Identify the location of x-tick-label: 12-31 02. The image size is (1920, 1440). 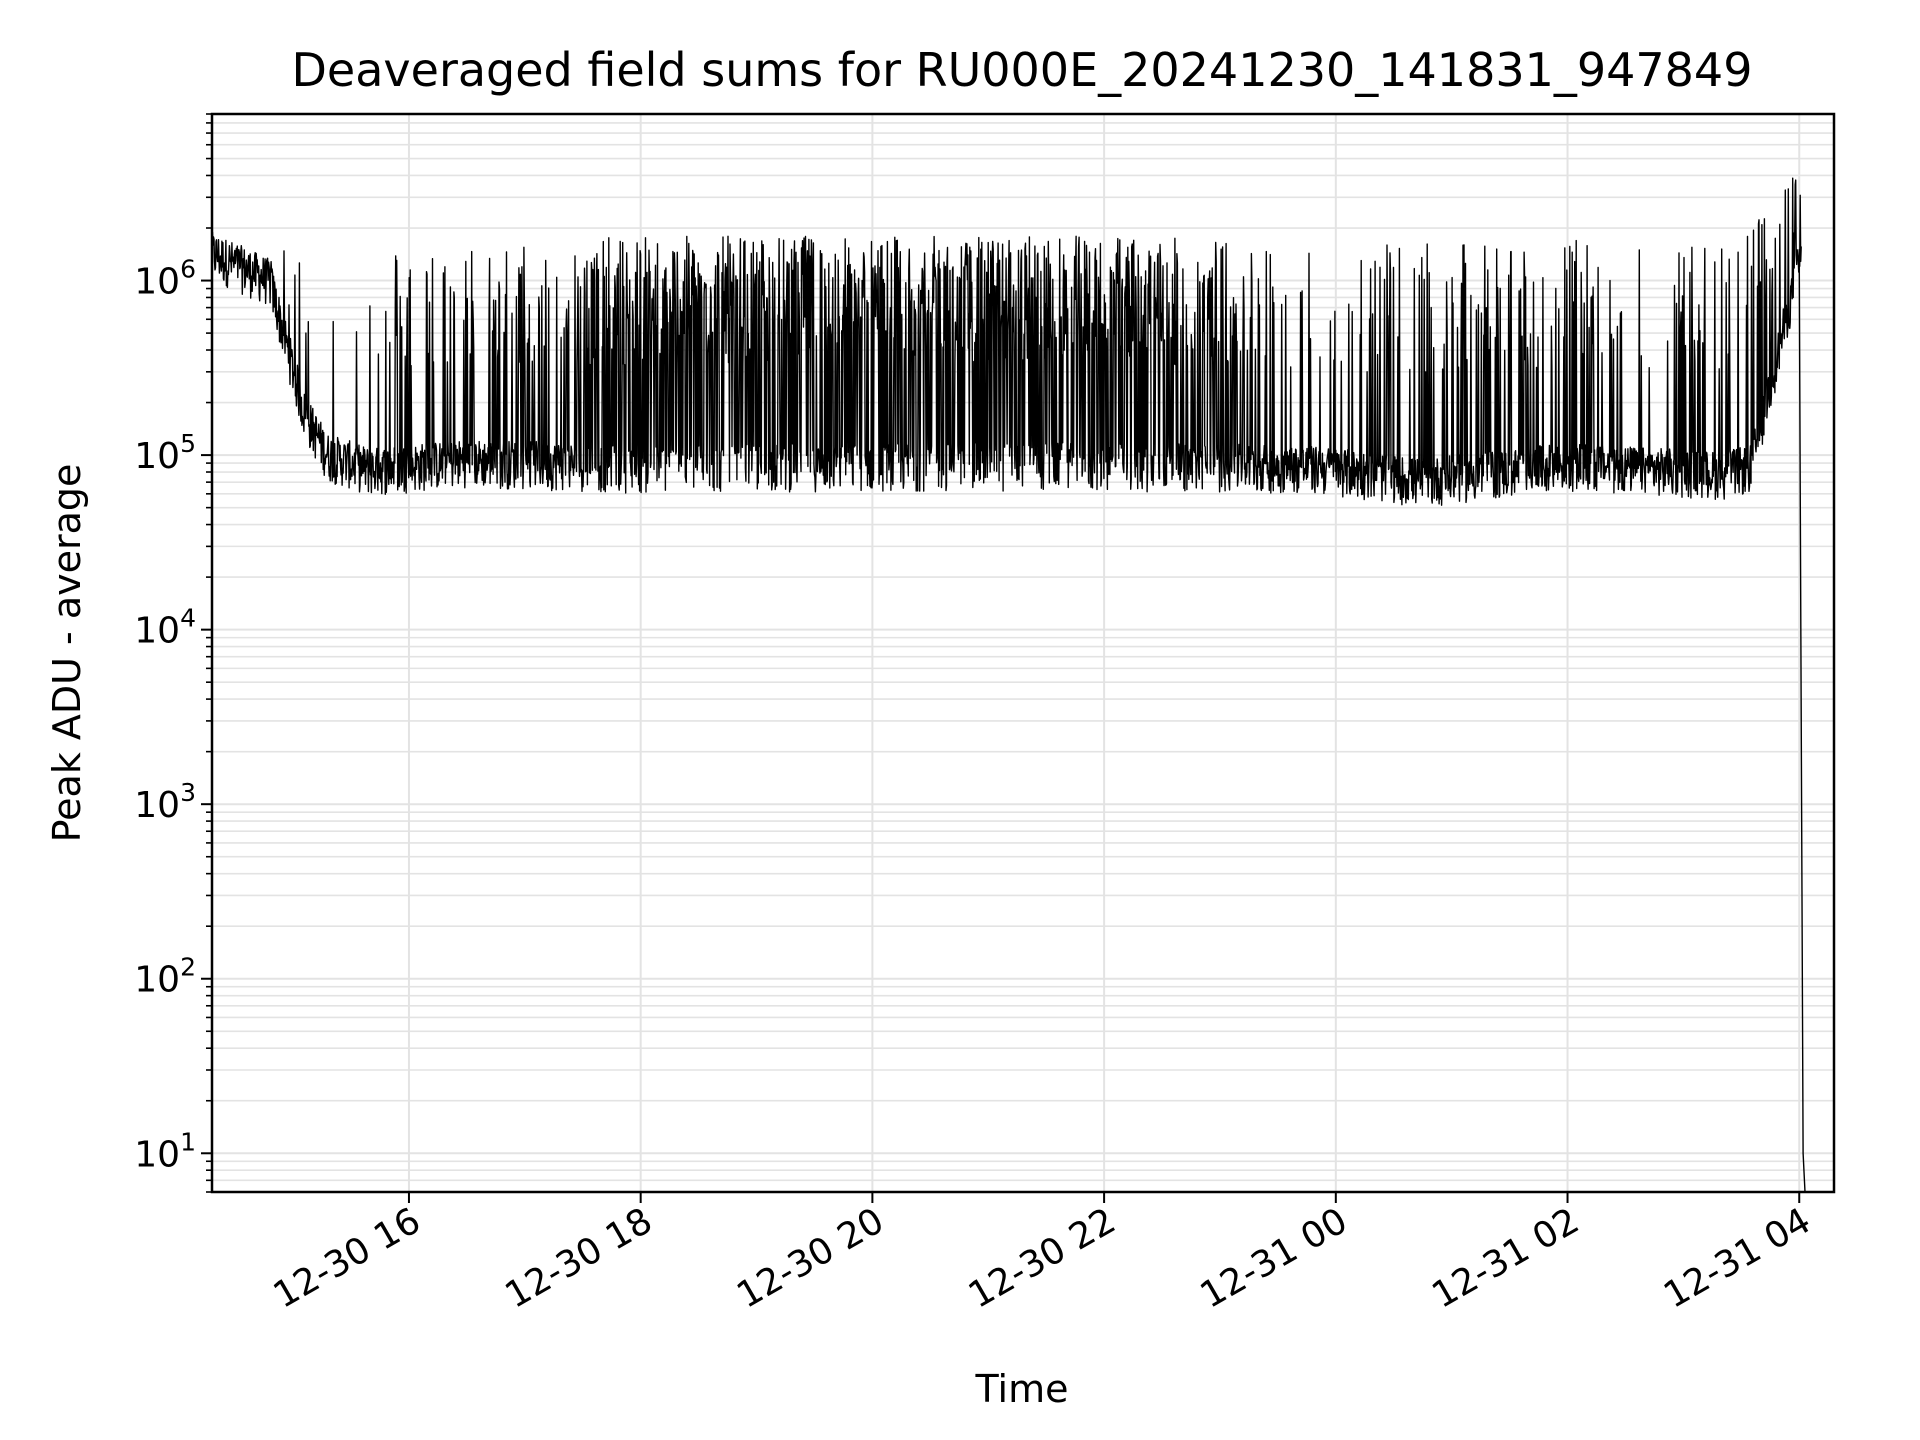
(1505, 1258).